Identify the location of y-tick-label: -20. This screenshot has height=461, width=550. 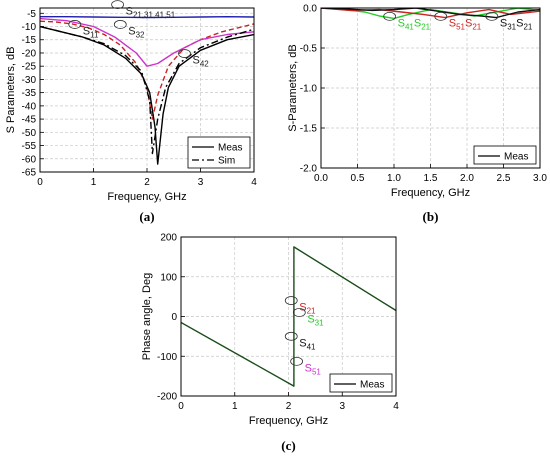
(29, 53).